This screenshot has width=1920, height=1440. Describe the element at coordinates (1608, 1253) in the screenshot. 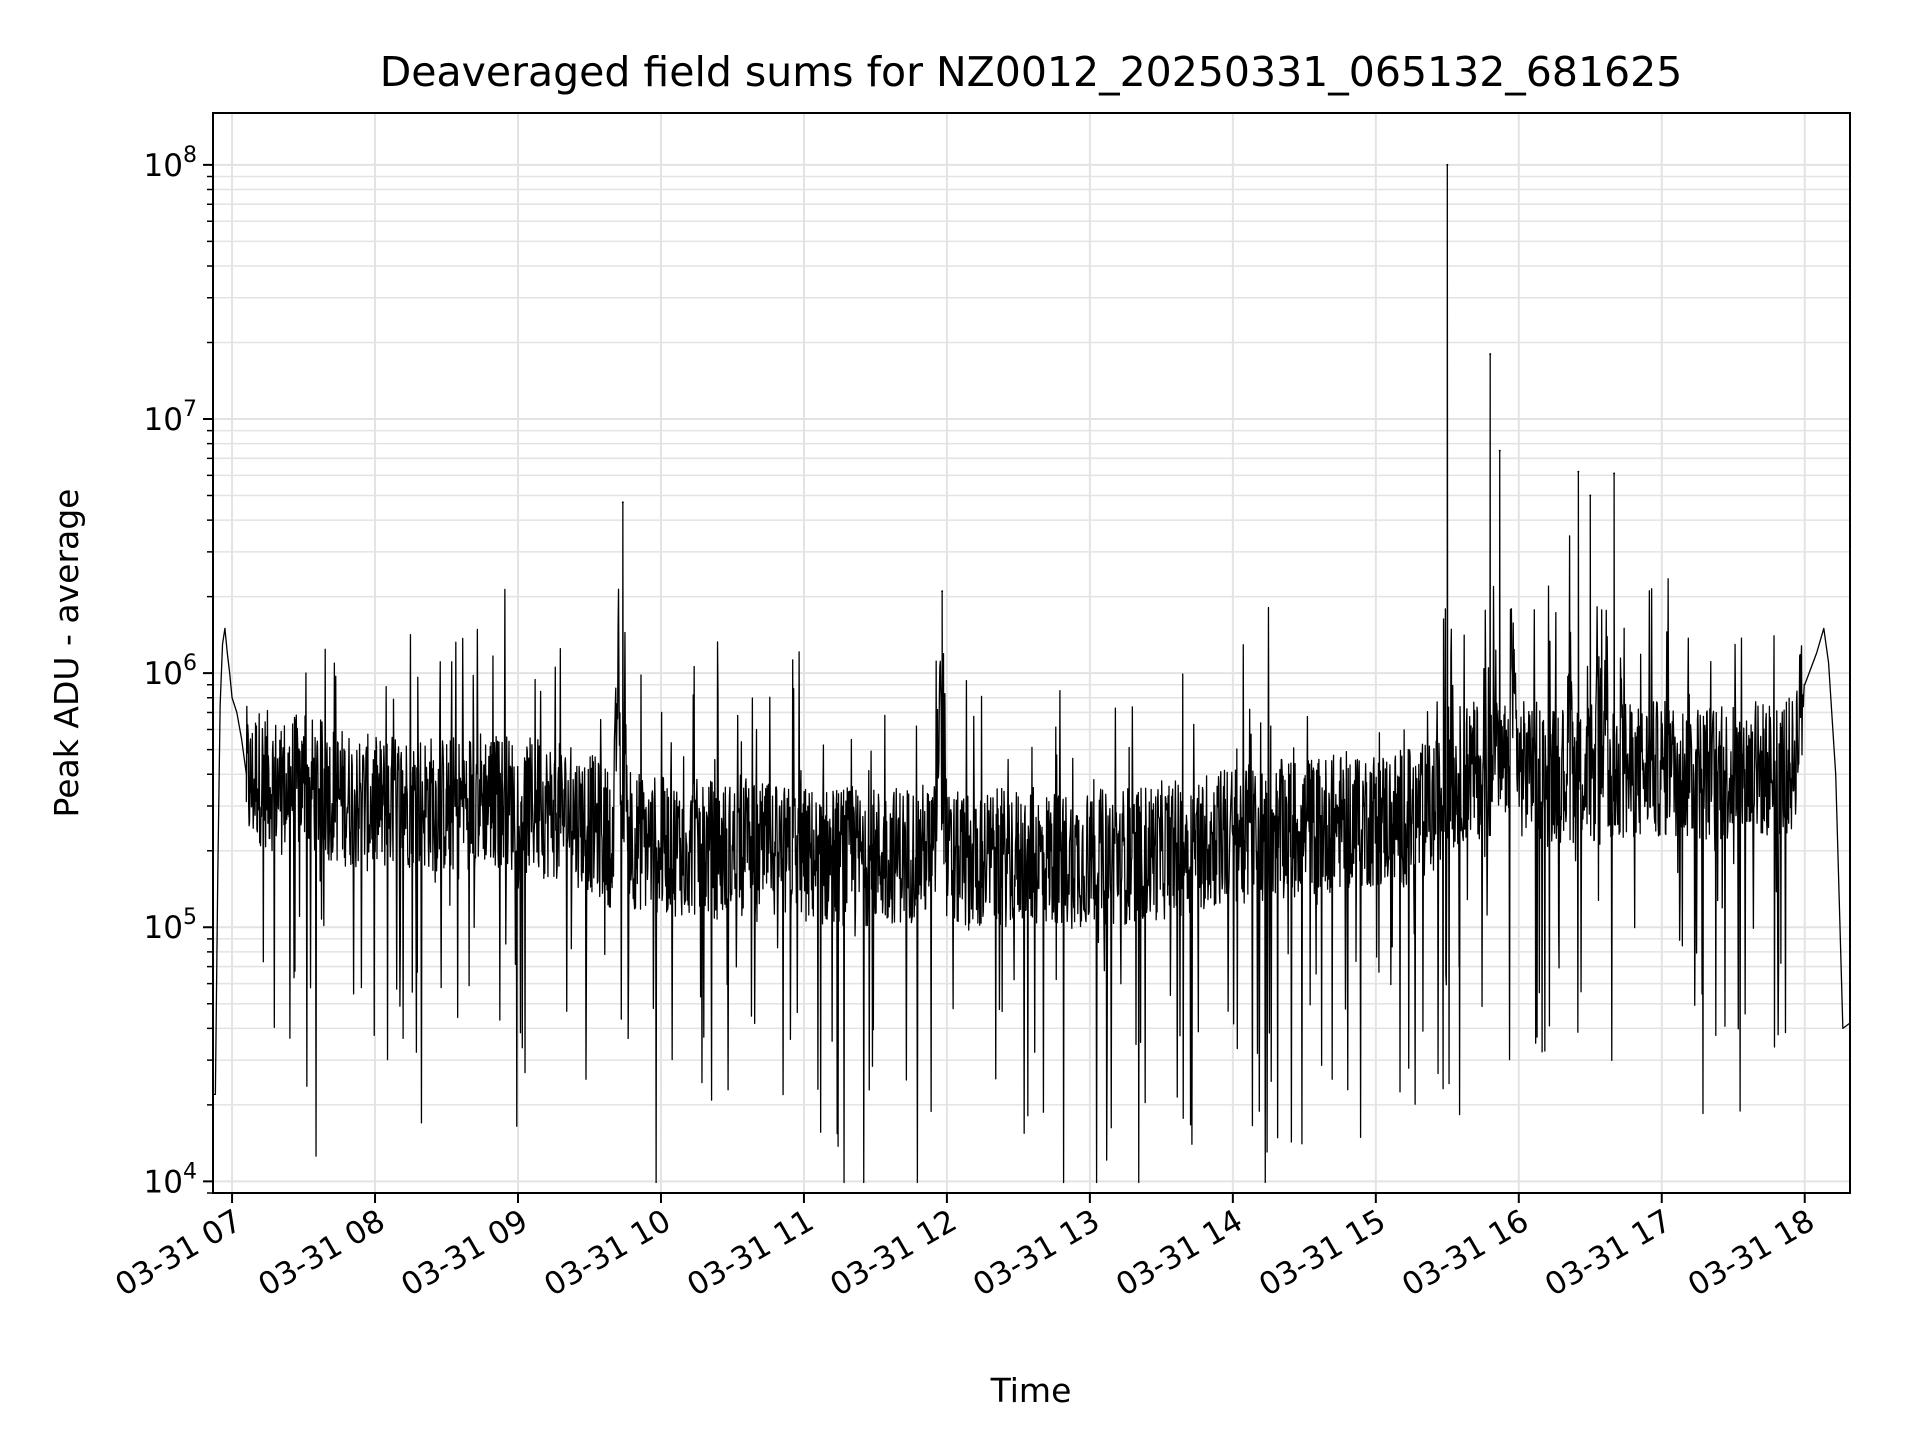

I see `x-tick-label: 03-31 17` at that location.